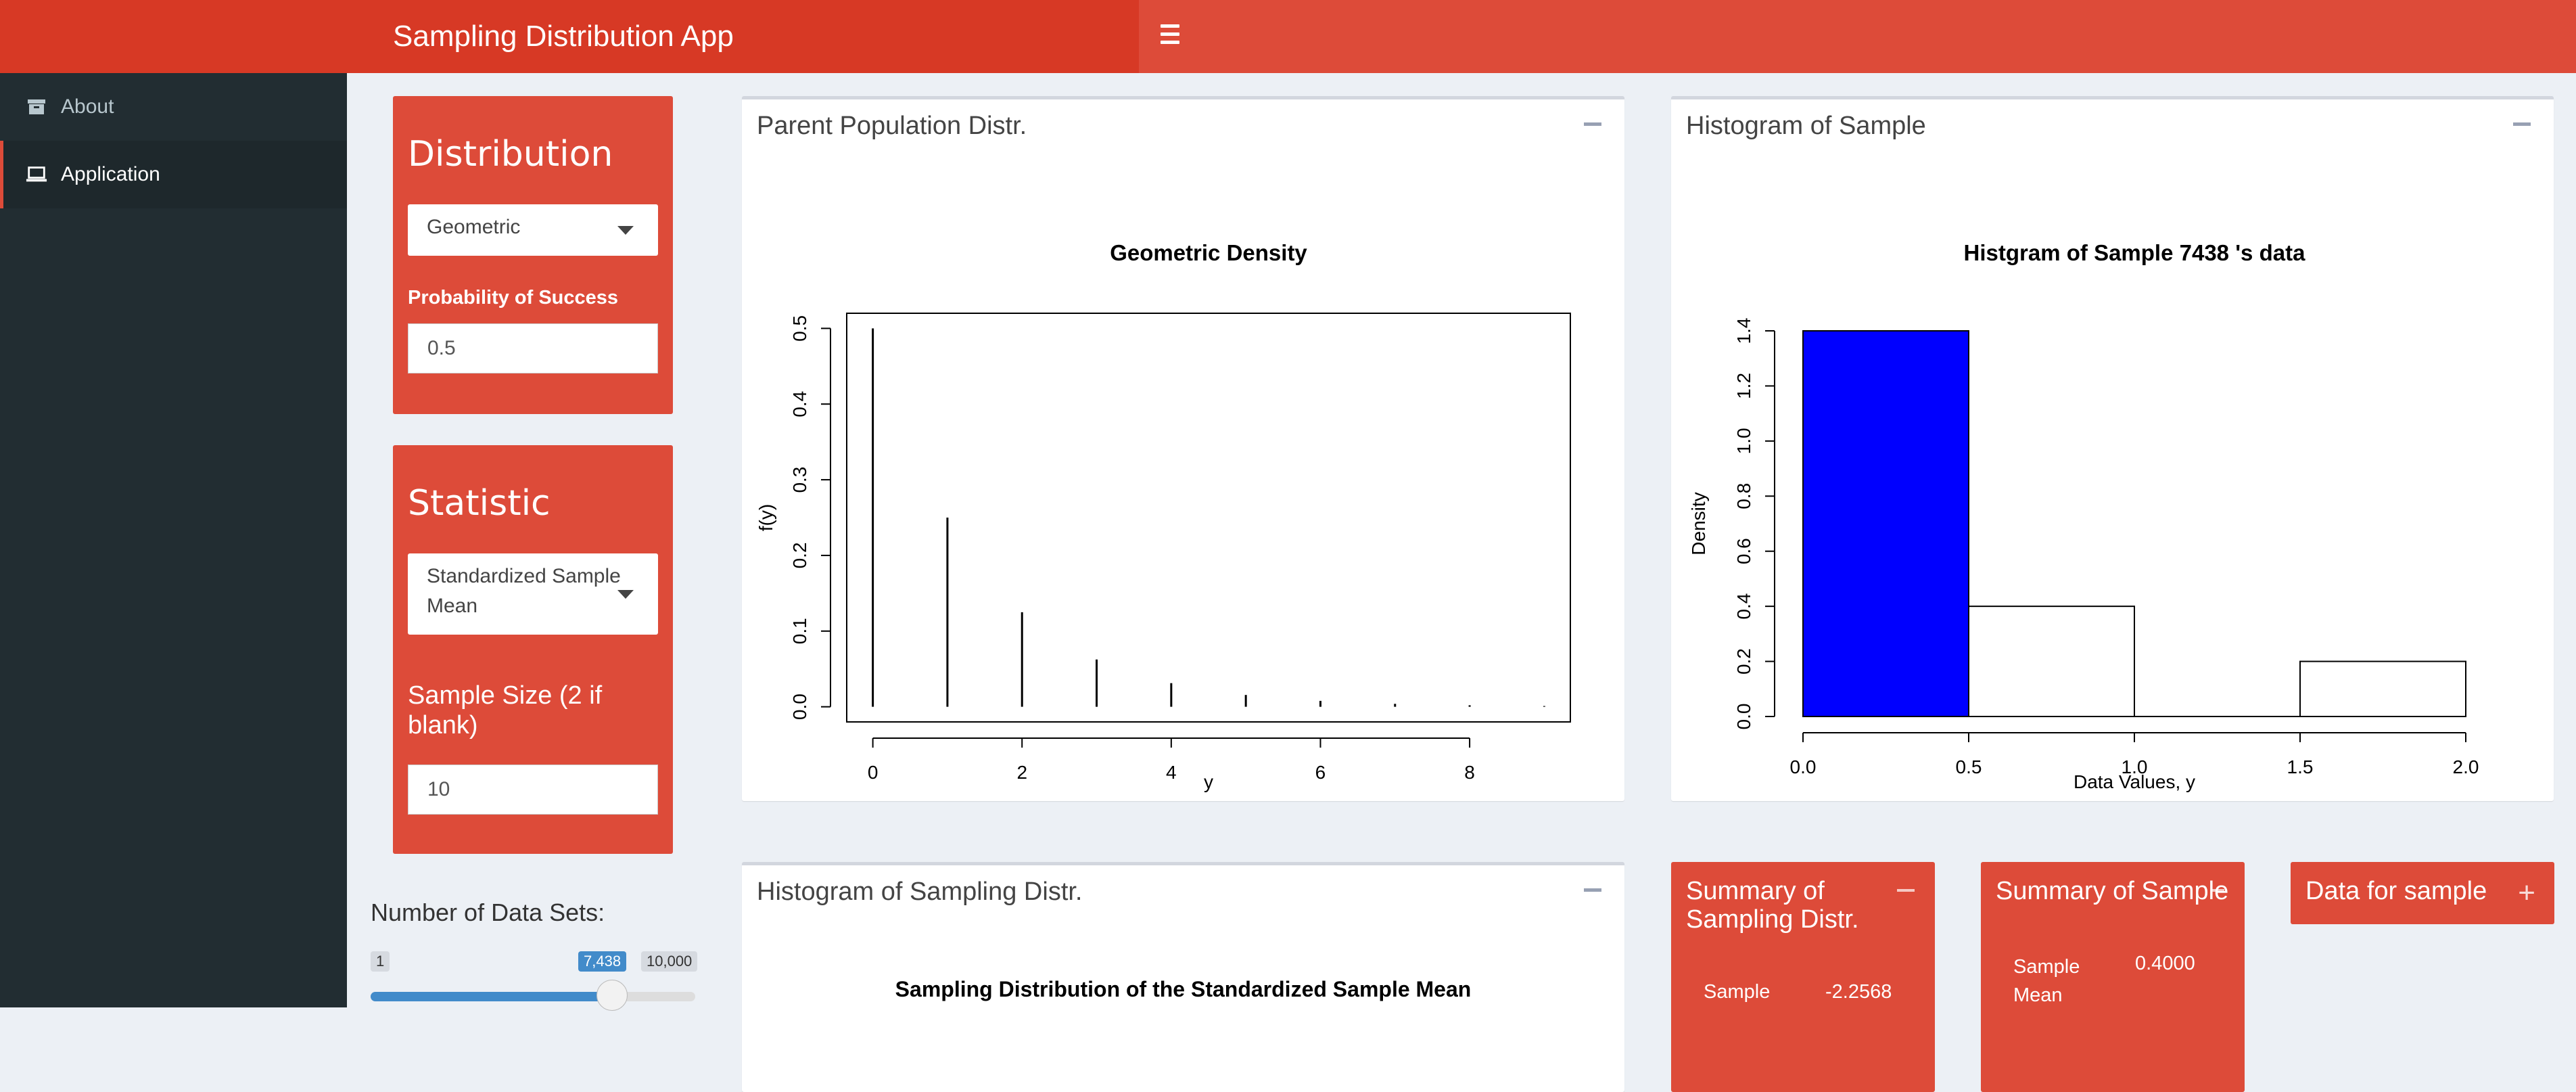  What do you see at coordinates (1469, 772) in the screenshot?
I see `x-tick-label: 8` at bounding box center [1469, 772].